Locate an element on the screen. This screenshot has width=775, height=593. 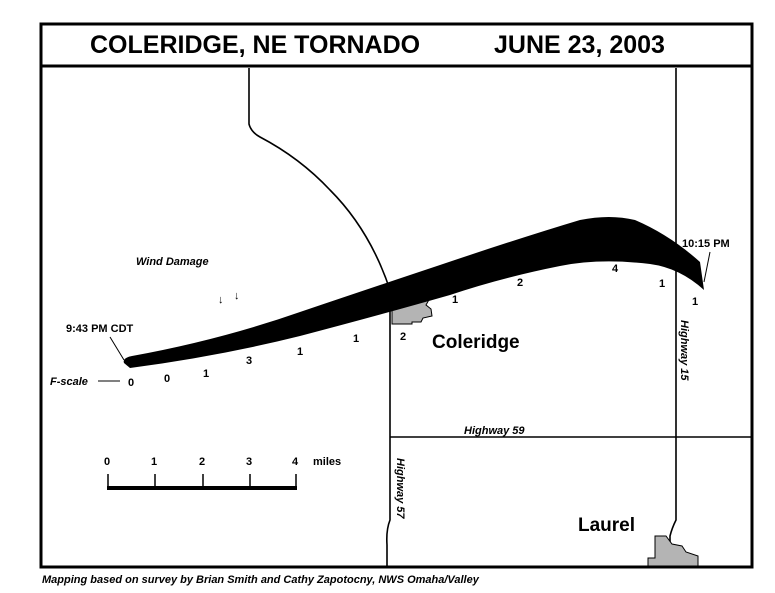
scale-tick-label: 0 is located at coordinates (107, 462).